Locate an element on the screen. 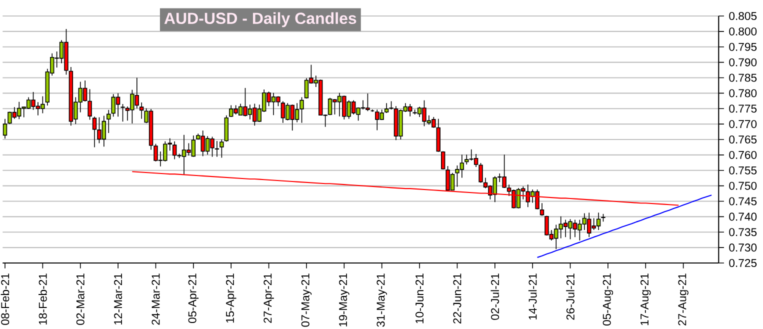 The width and height of the screenshot is (763, 329). y-tick-label: 0.795 is located at coordinates (743, 46).